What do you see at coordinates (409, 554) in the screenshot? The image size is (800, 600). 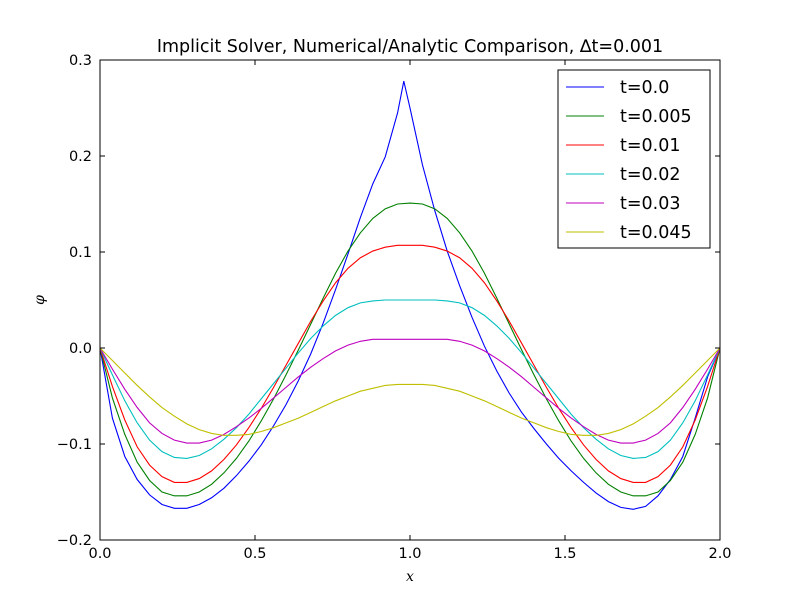 I see `x-tick-label: 1.0` at bounding box center [409, 554].